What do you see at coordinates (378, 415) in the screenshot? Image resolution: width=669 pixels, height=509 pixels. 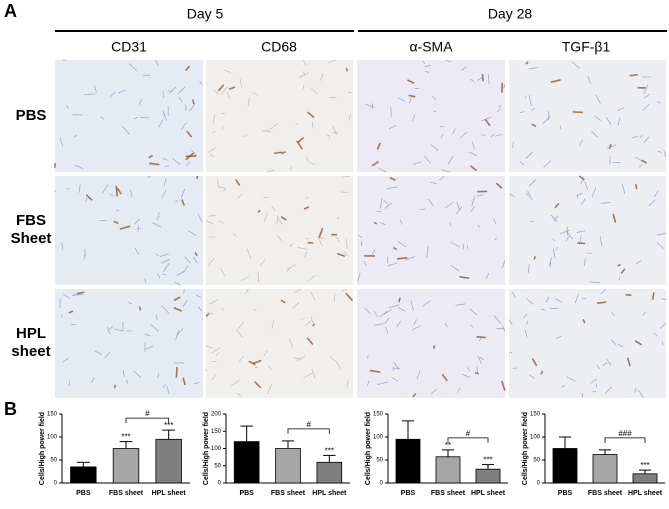 I see `y-tick-label: 150` at bounding box center [378, 415].